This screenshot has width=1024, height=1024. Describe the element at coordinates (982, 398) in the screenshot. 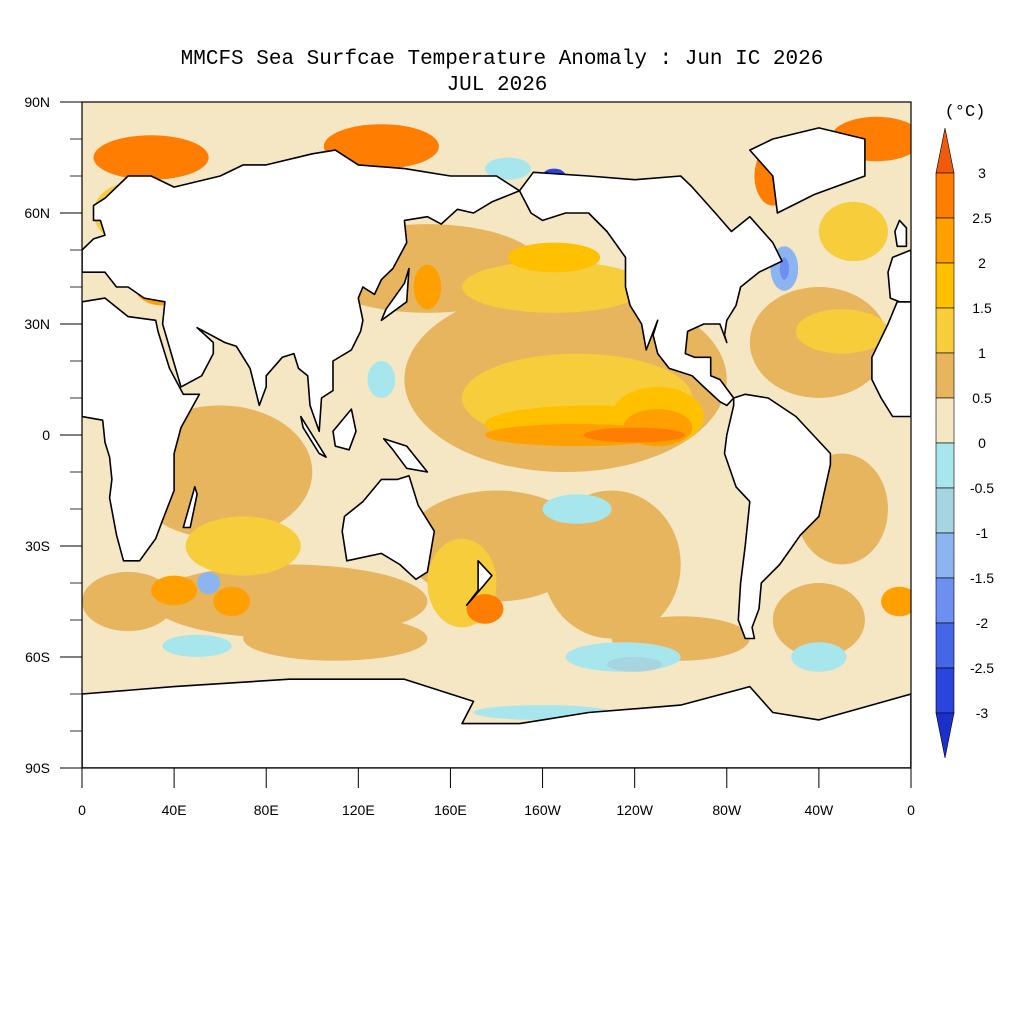

I see `colorbar-label: 0.5` at that location.